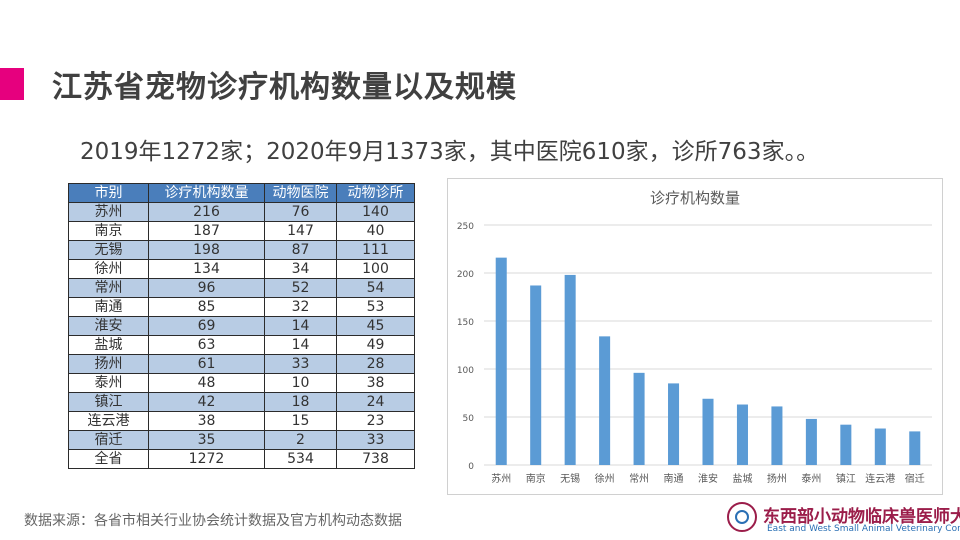  Describe the element at coordinates (206, 288) in the screenshot. I see `value-cell: 96` at that location.